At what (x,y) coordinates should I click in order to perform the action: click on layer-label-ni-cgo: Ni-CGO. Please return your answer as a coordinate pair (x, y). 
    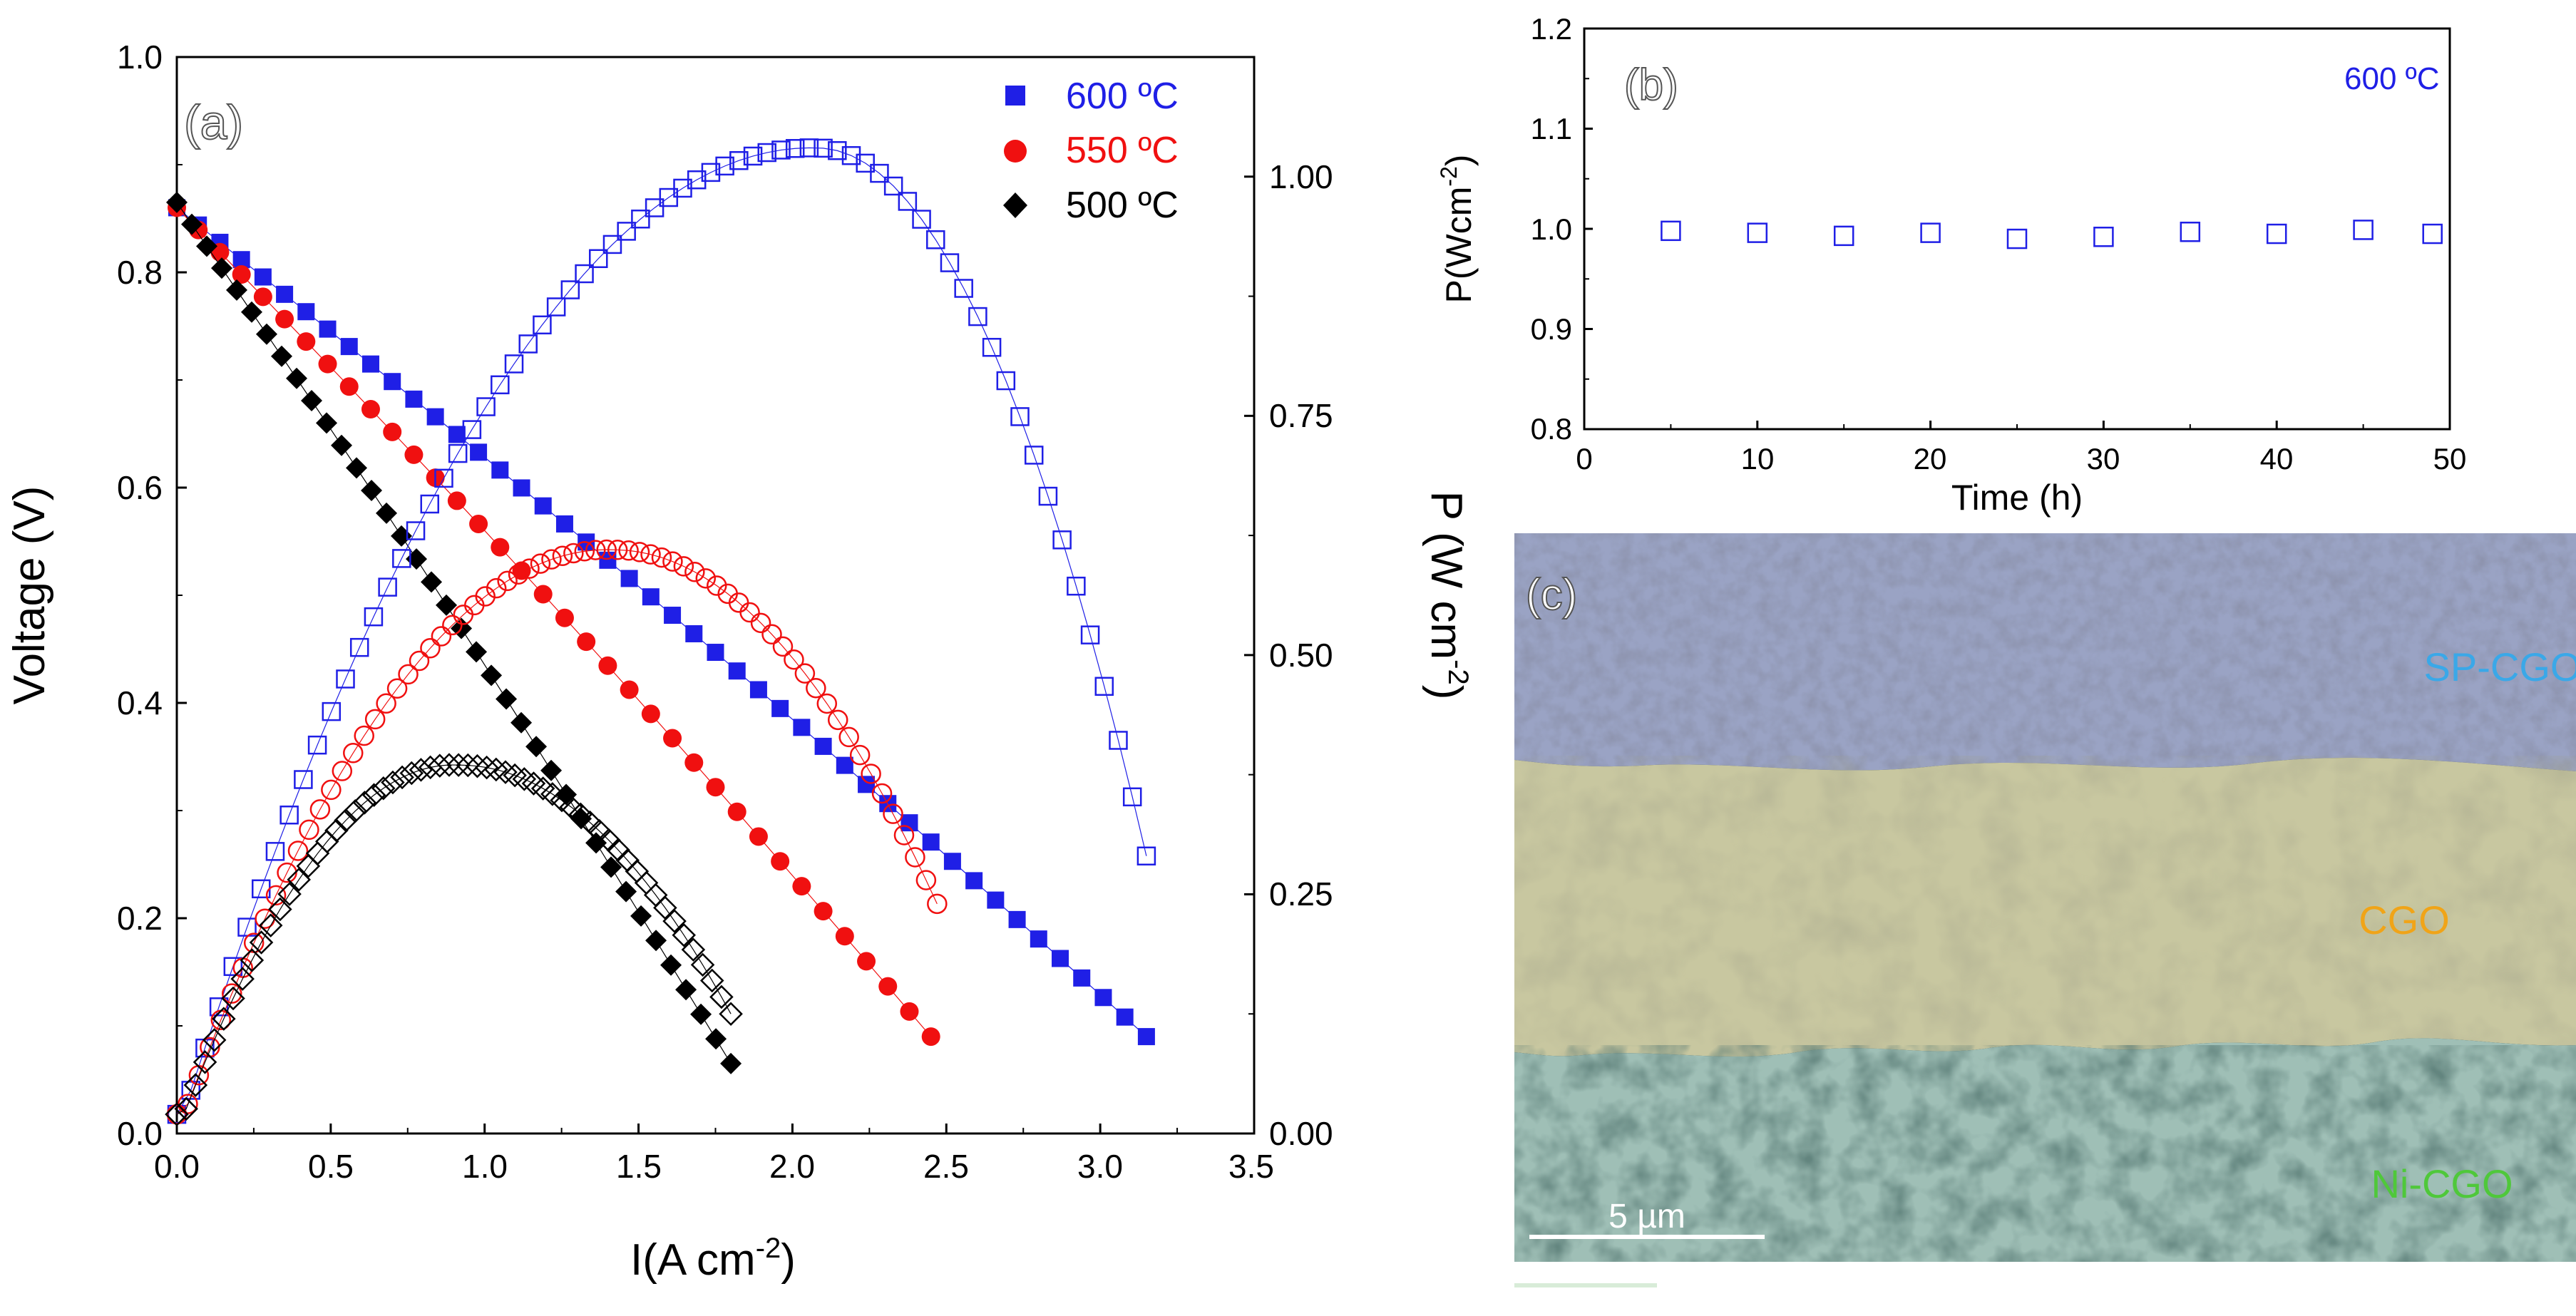
    Looking at the image, I should click on (2442, 1183).